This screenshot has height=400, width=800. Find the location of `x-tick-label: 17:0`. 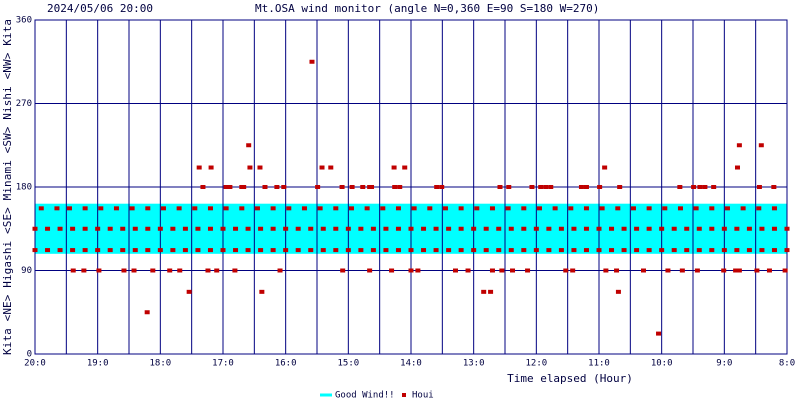

x-tick-label: 17:0 is located at coordinates (223, 364).